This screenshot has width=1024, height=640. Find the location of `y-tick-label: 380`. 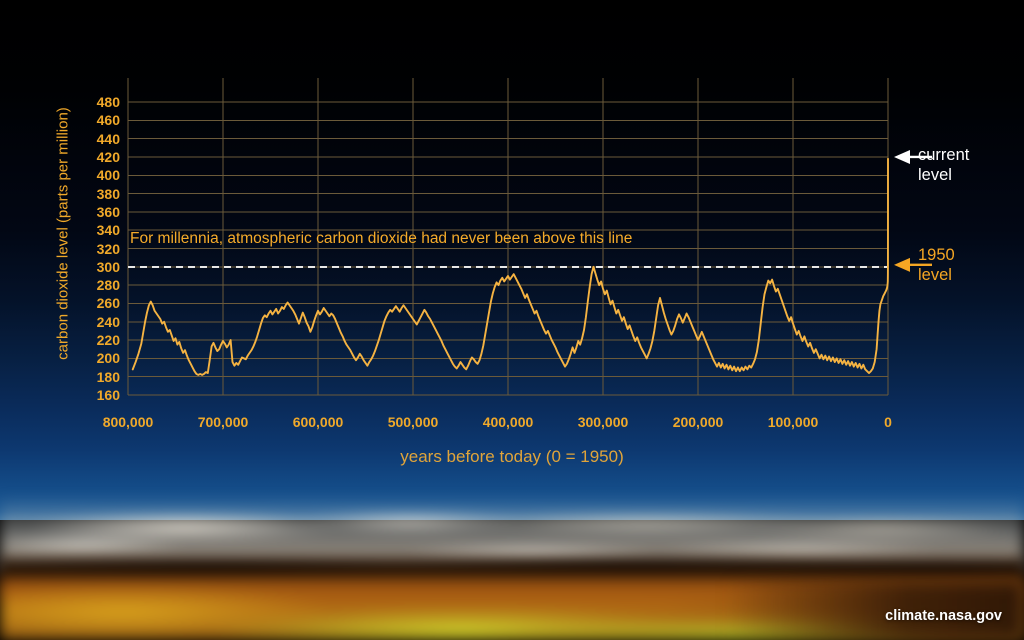

y-tick-label: 380 is located at coordinates (108, 193).